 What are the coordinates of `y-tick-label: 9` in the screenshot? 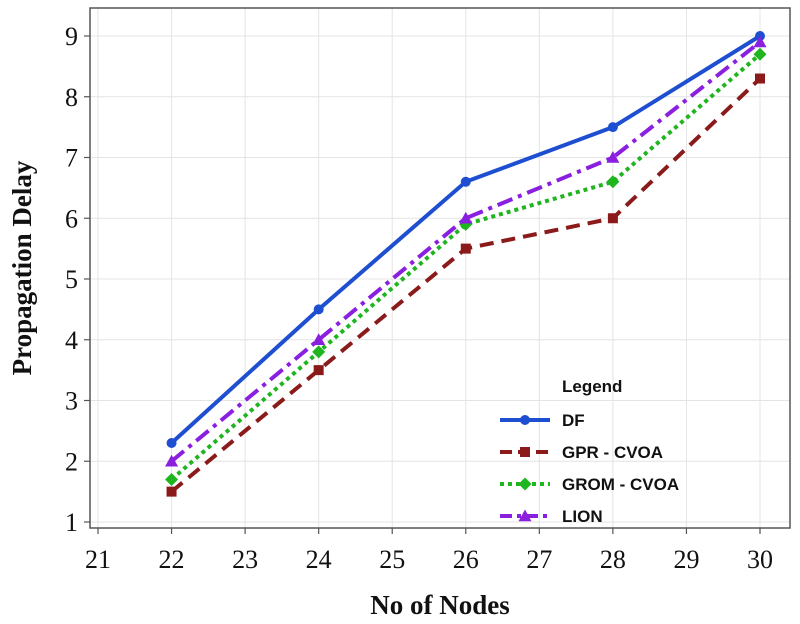 It's located at (71, 36).